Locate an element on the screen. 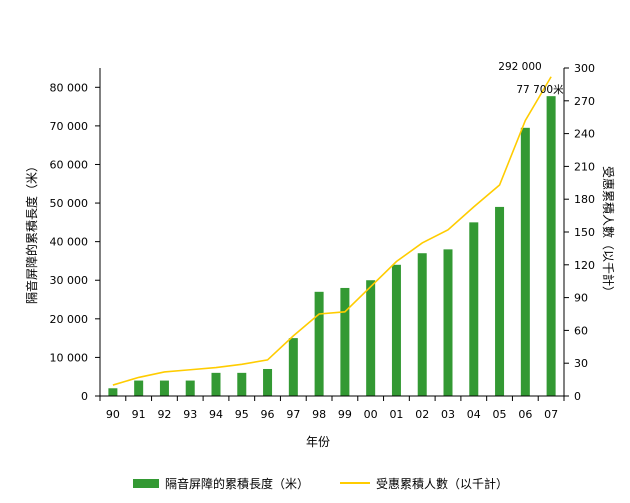 The width and height of the screenshot is (630, 503). legend-item-bars: 隔音屏障的累積長度（米） is located at coordinates (221, 483).